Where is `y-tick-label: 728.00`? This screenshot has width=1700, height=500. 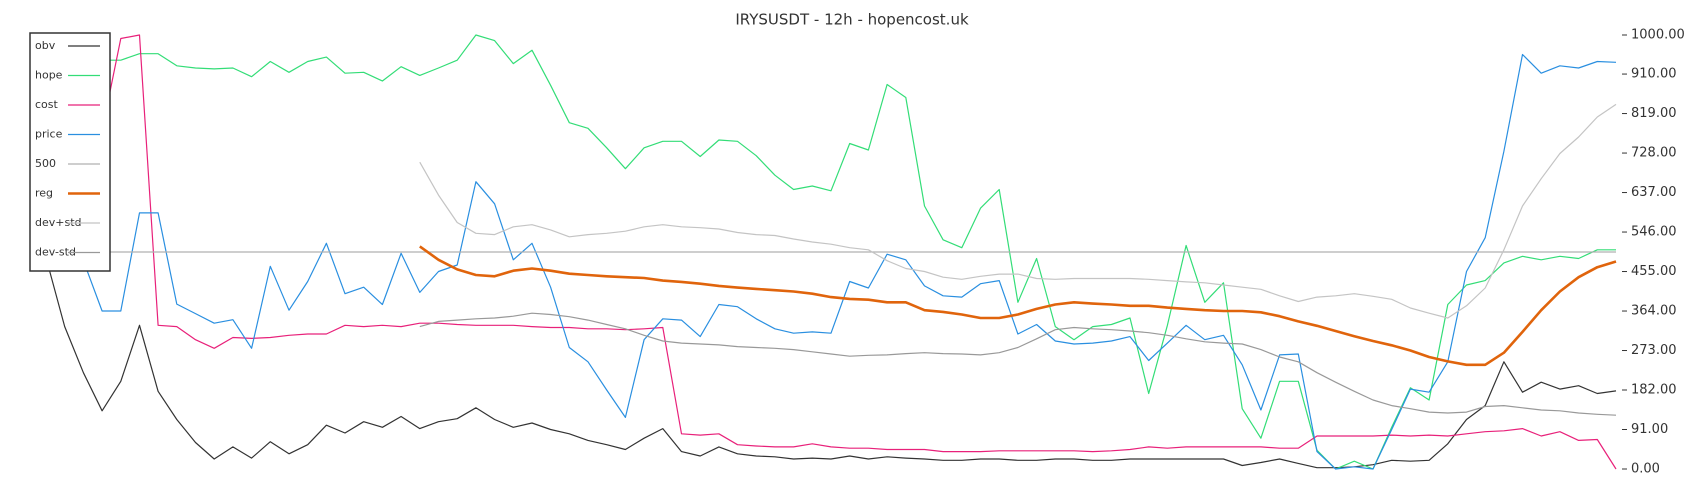
y-tick-label: 728.00 is located at coordinates (1654, 153).